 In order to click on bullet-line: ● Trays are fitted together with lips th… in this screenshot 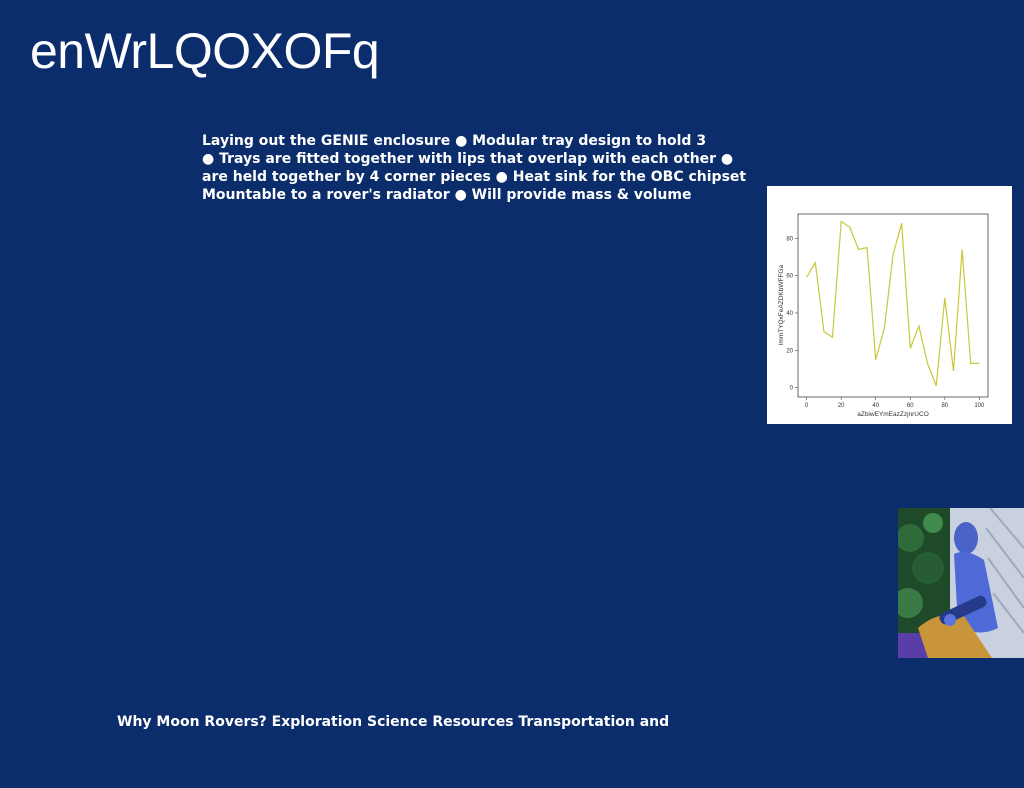, I will do `click(468, 159)`.